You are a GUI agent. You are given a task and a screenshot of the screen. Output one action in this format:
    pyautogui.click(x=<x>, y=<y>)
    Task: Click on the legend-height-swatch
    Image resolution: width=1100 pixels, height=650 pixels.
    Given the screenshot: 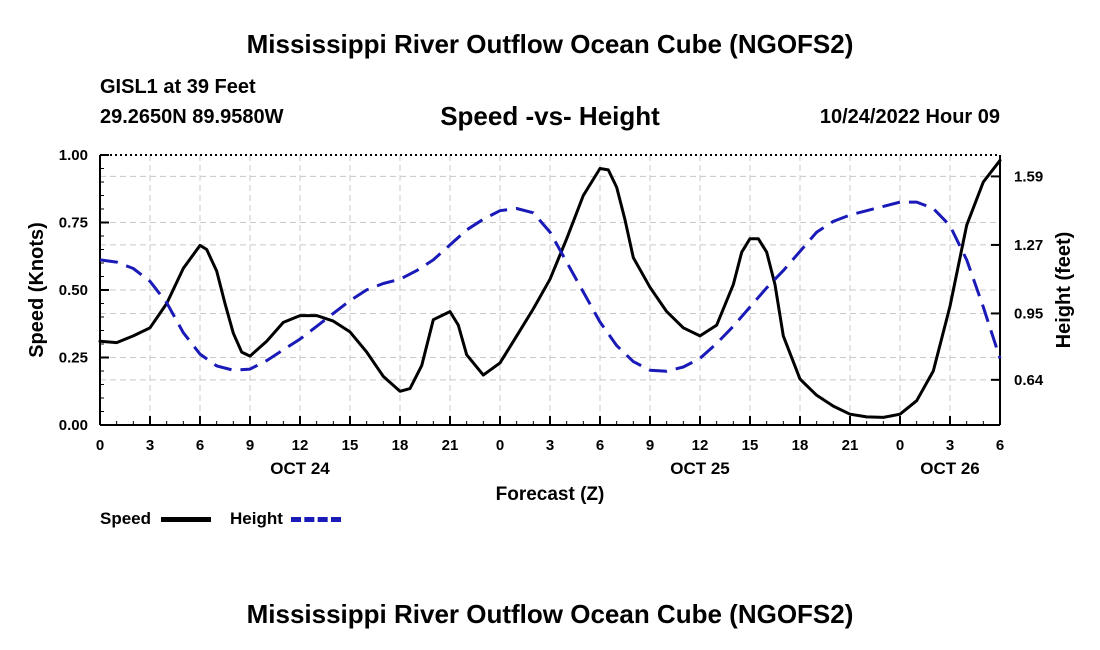 What is the action you would take?
    pyautogui.click(x=316, y=519)
    